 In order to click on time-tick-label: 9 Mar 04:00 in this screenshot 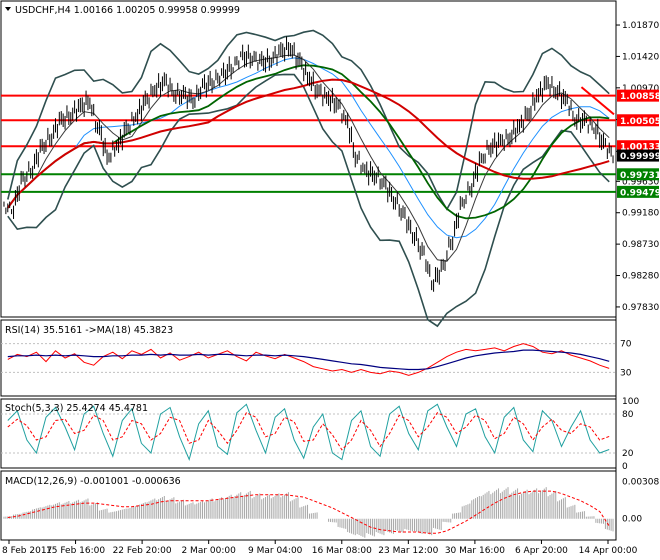, I will do `click(275, 551)`.